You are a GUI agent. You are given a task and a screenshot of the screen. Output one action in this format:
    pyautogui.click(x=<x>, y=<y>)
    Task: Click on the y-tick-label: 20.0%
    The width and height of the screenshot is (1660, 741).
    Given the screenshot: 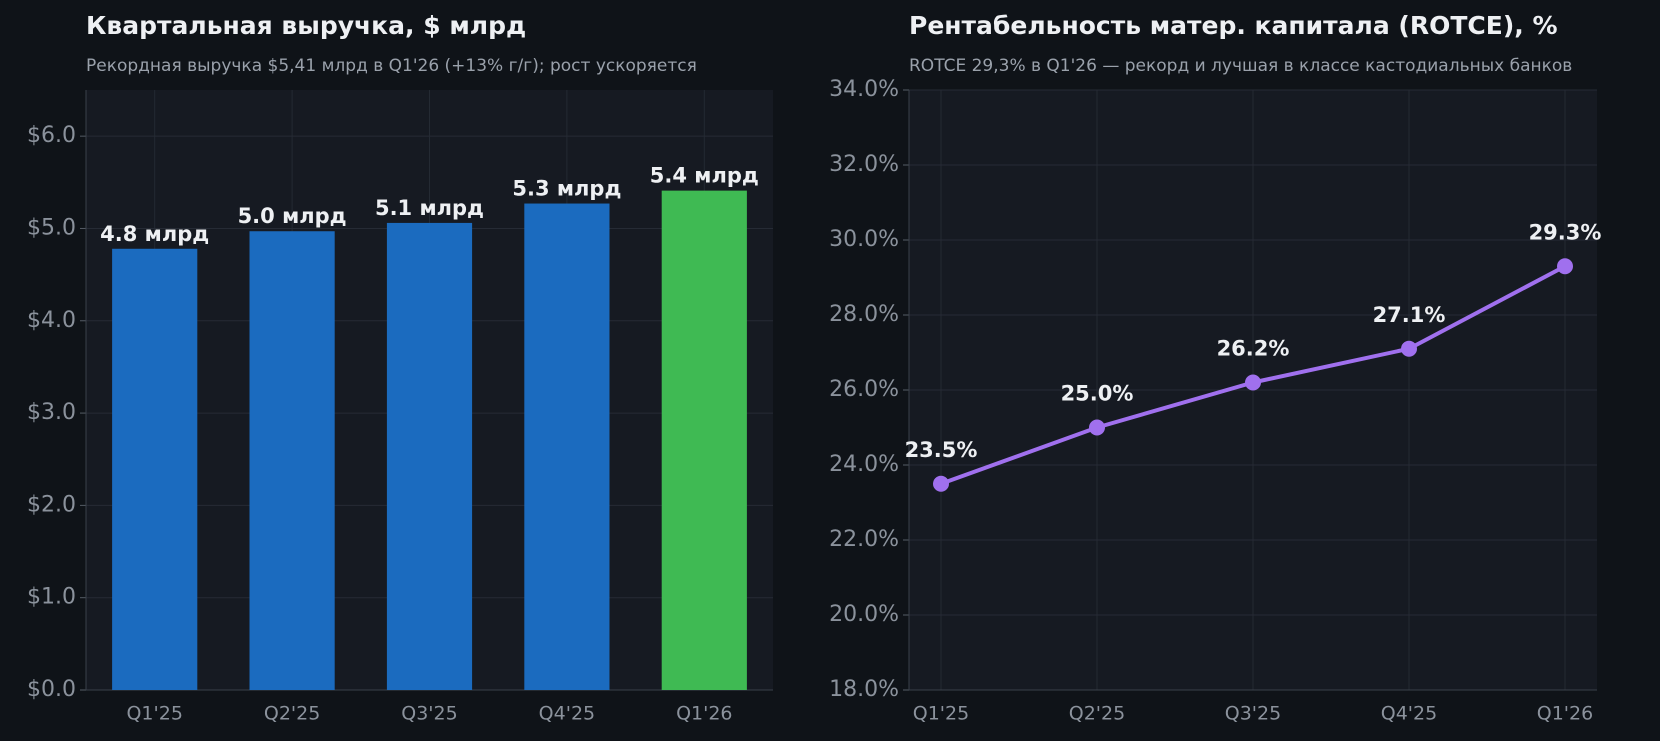 What is the action you would take?
    pyautogui.click(x=864, y=614)
    